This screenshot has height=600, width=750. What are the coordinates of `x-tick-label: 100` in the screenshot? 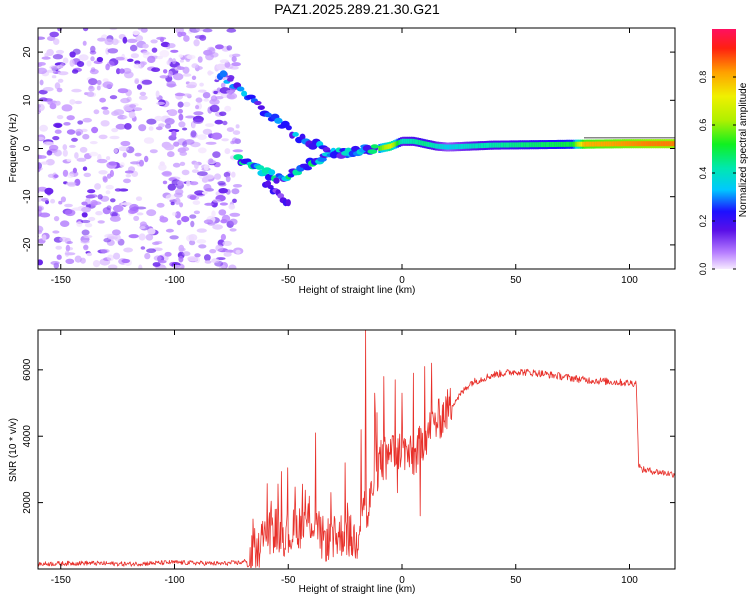 It's located at (629, 280).